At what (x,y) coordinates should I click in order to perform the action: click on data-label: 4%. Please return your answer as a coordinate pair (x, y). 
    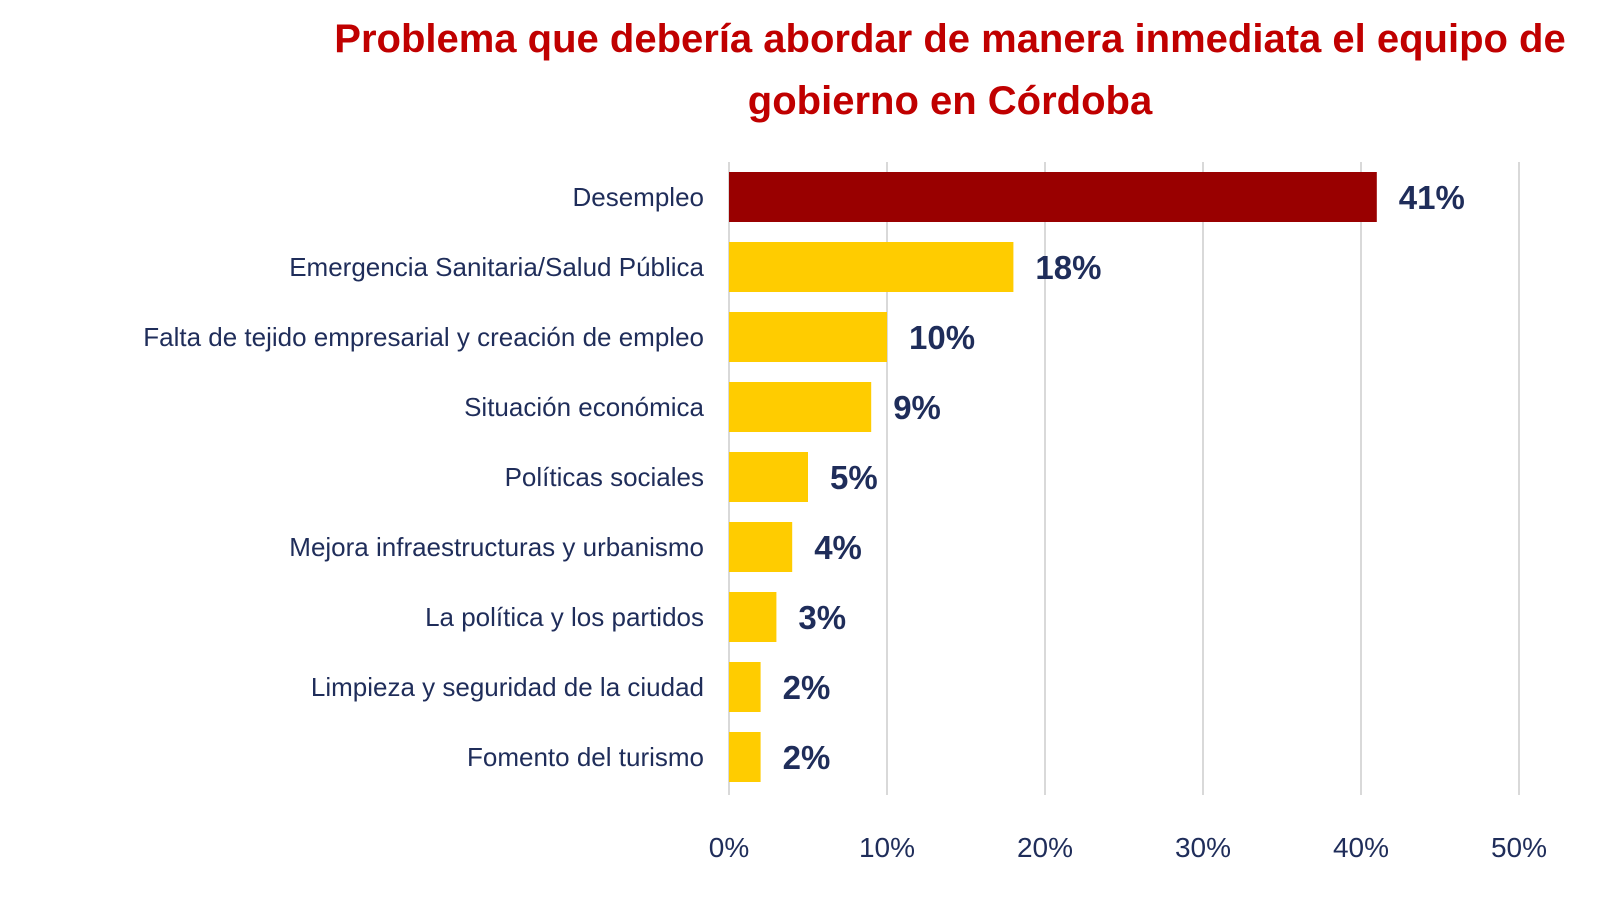
    Looking at the image, I should click on (838, 547).